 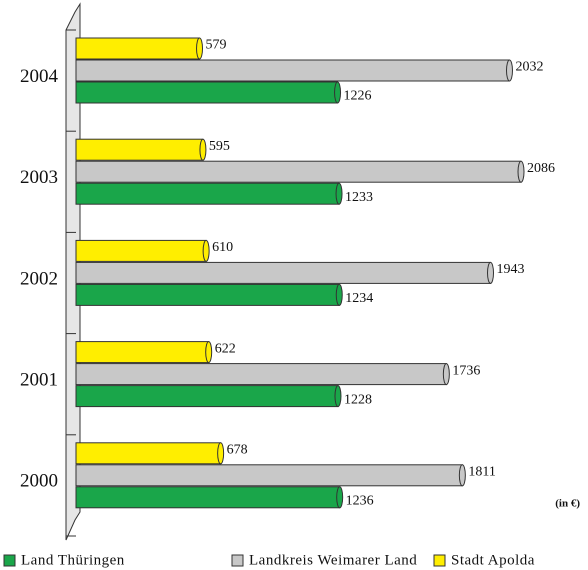 I want to click on y-tick-label: 2002, so click(x=39, y=278).